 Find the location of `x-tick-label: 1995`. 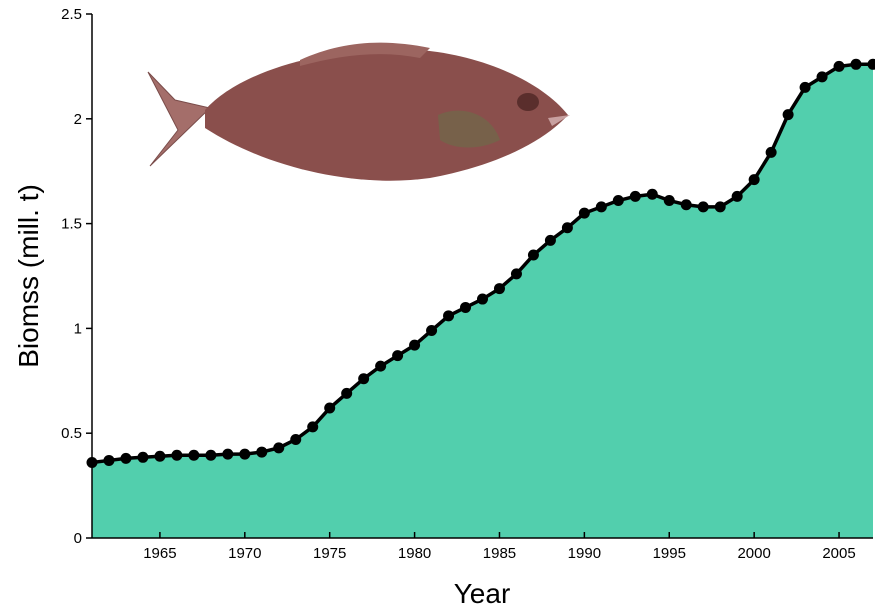

x-tick-label: 1995 is located at coordinates (669, 553).